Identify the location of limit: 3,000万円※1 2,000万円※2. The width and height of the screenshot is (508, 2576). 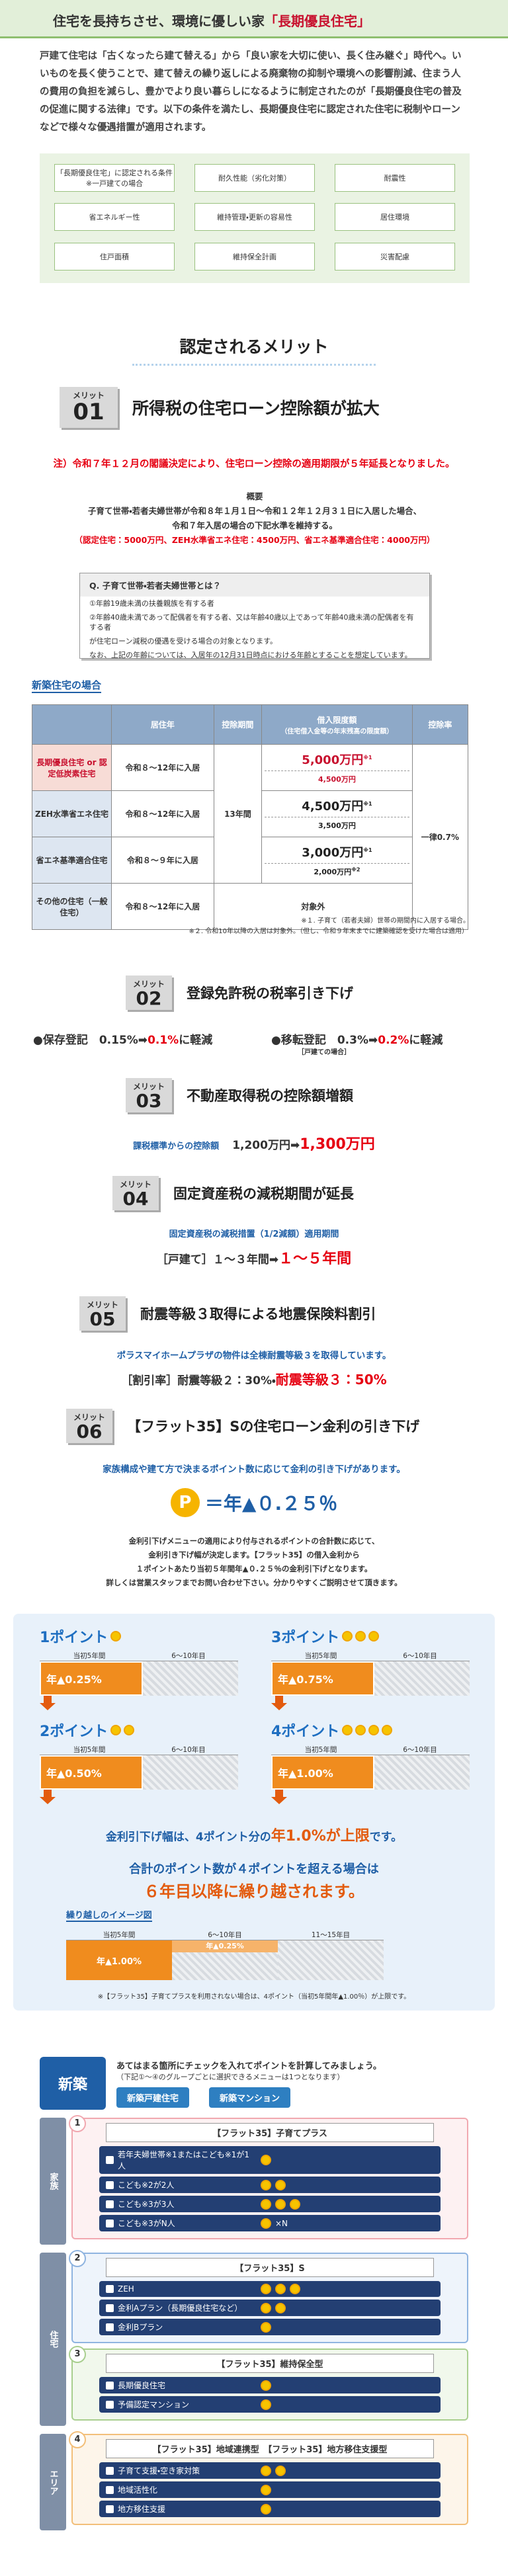
(337, 861).